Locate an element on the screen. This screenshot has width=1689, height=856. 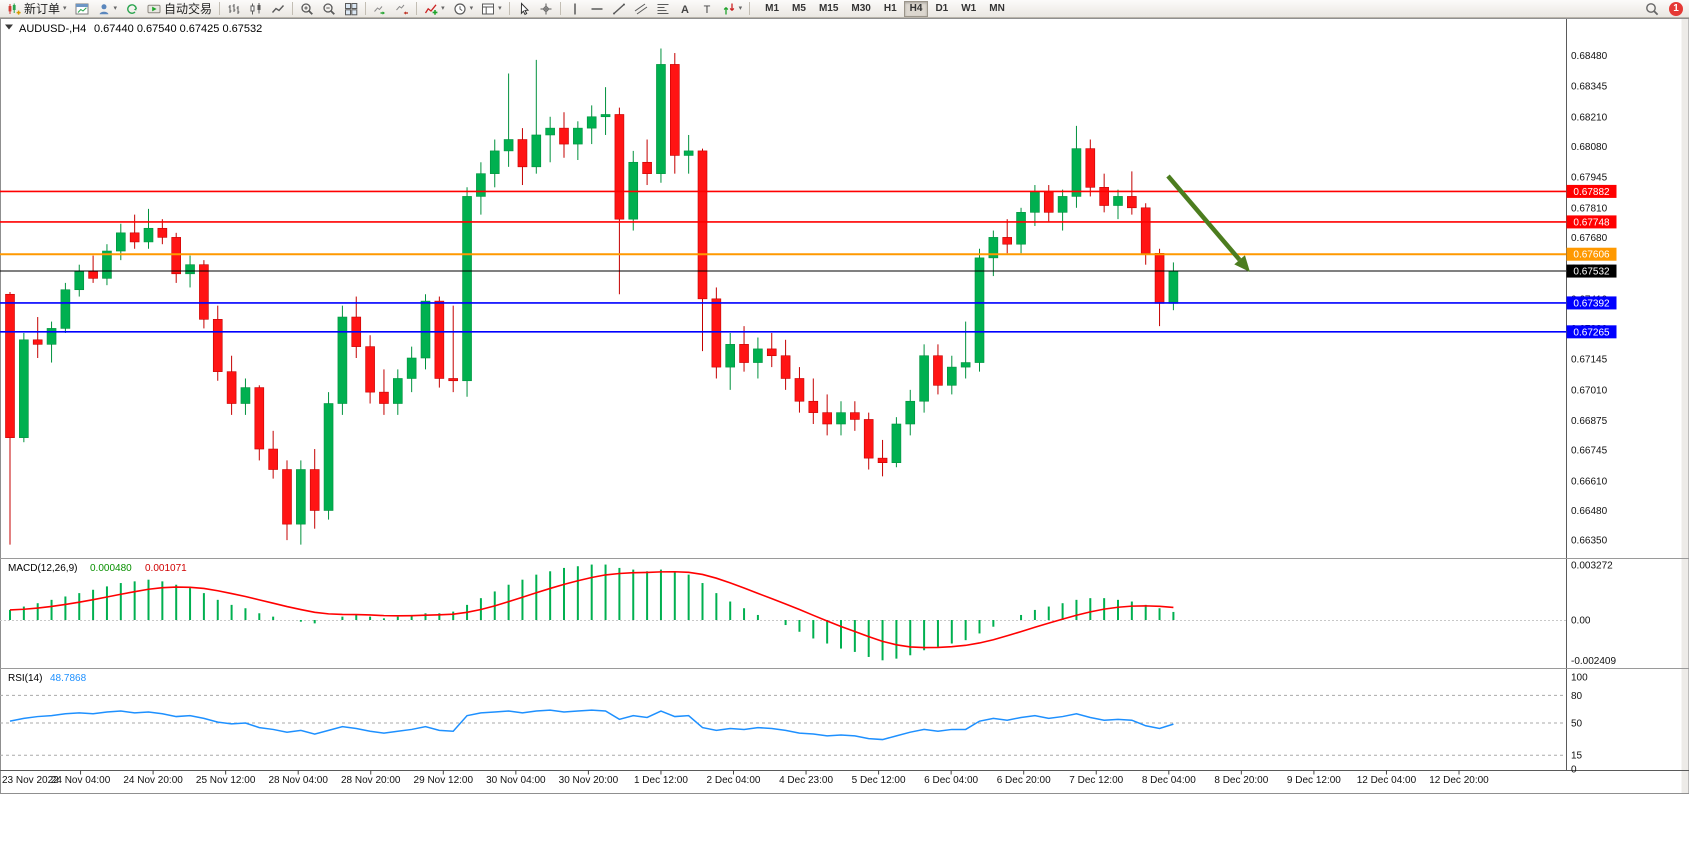
price-axis-label: 0.67680 is located at coordinates (1589, 238).